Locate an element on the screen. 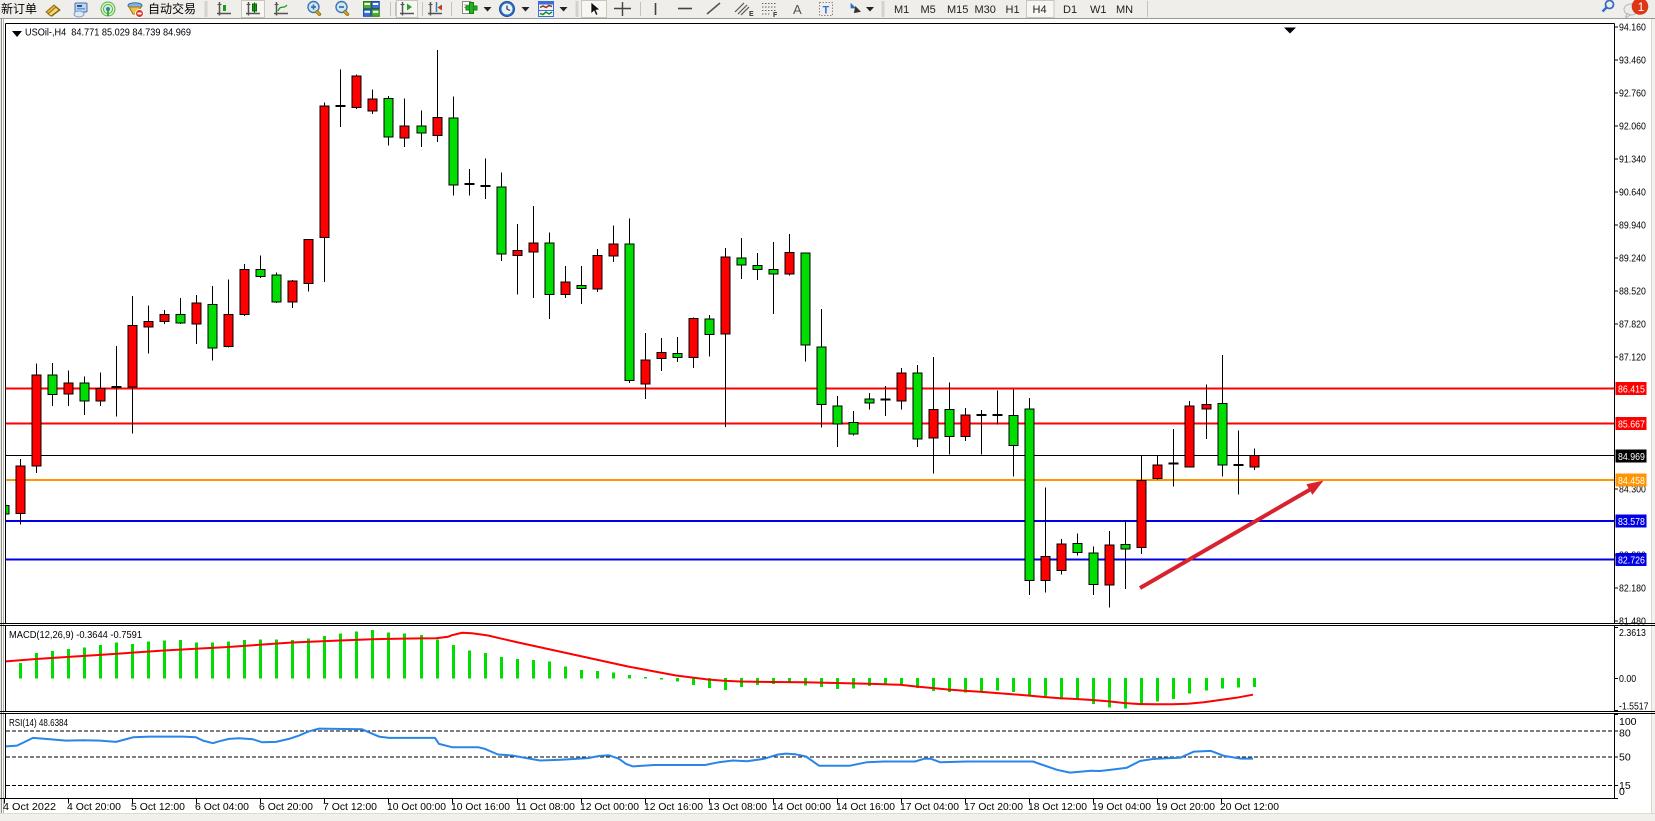 The image size is (1655, 821). svg-text: 新订单 is located at coordinates (19, 8).